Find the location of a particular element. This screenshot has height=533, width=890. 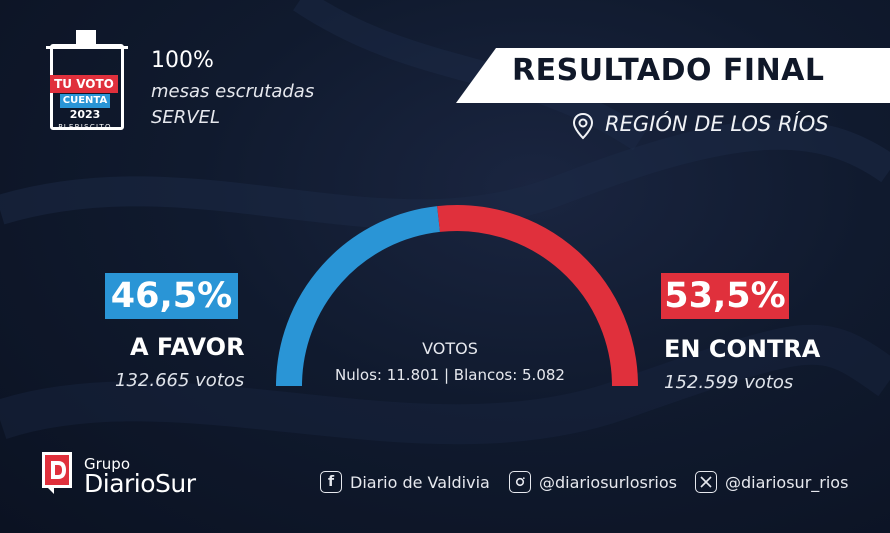

gauge-arc-contra is located at coordinates (537, 296).